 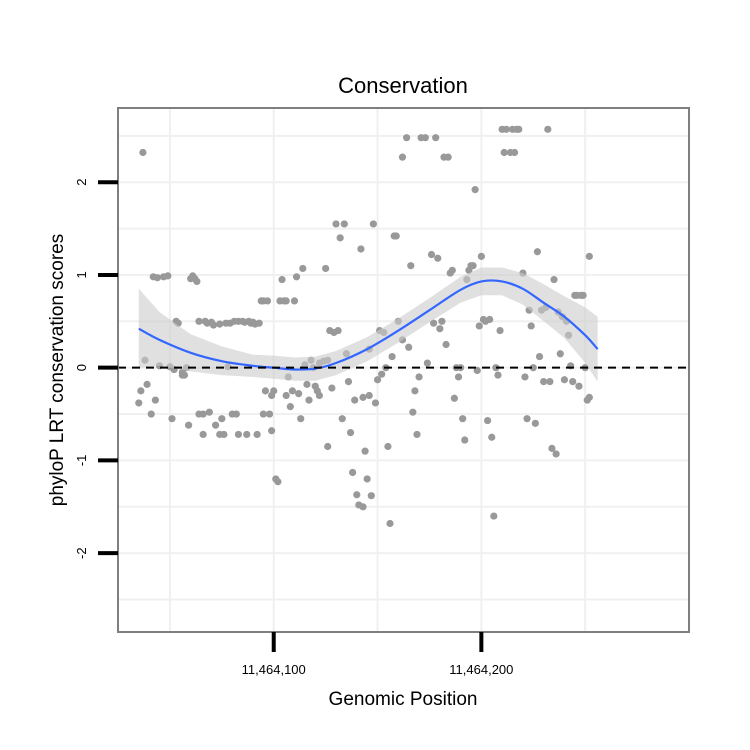 What do you see at coordinates (403, 699) in the screenshot?
I see `x-axis-label: Genomic Position` at bounding box center [403, 699].